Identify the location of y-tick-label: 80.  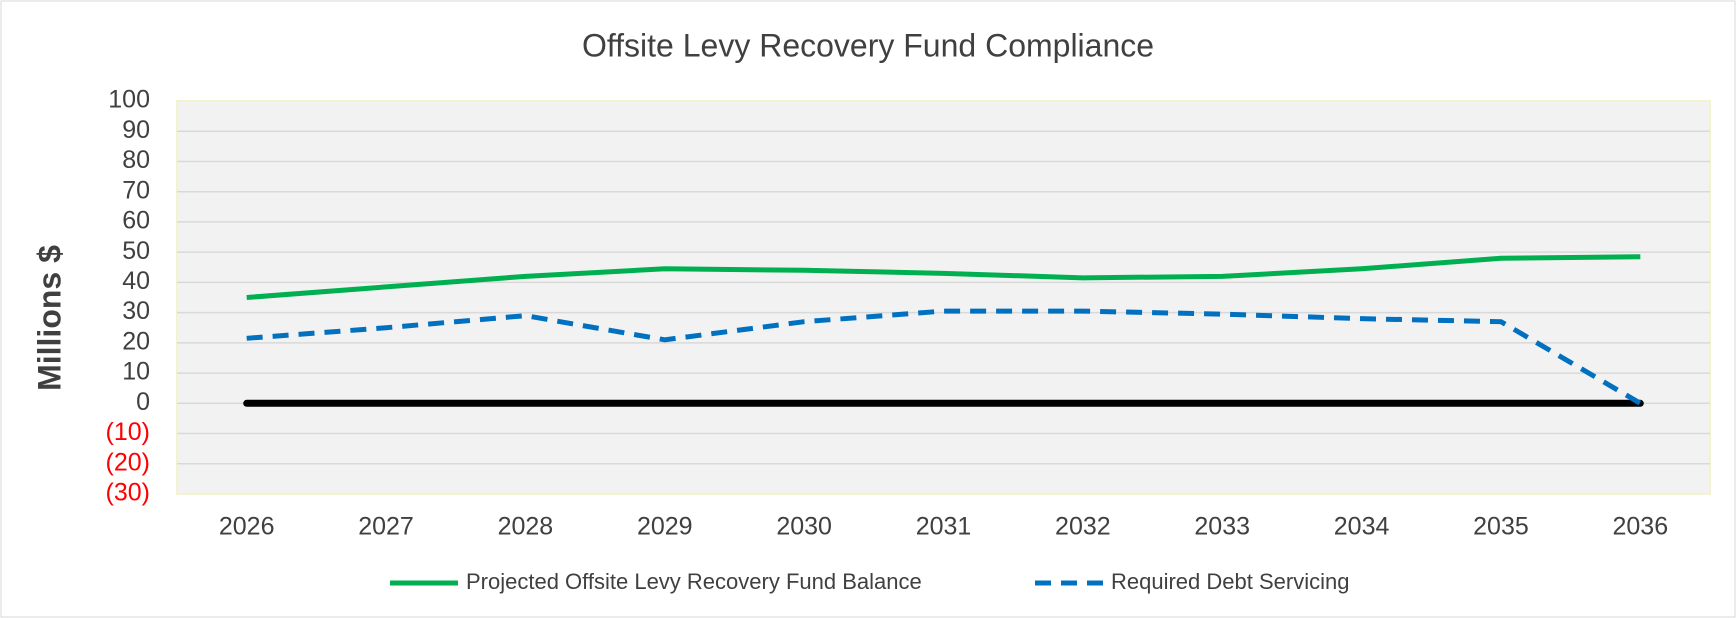
(136, 160).